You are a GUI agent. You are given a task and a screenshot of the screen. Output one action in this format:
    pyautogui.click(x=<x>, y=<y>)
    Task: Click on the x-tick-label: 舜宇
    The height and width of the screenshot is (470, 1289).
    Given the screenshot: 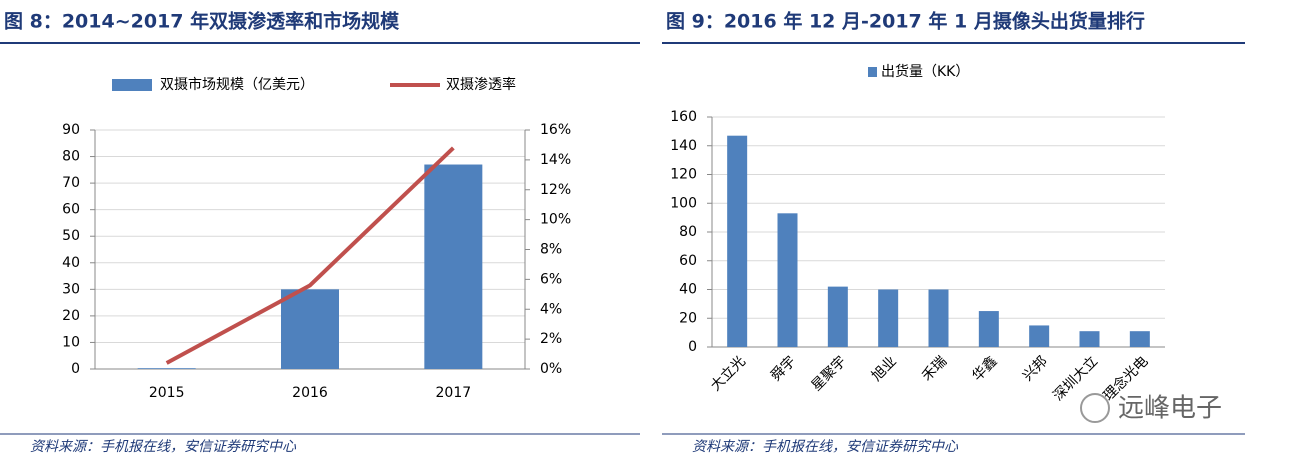 What is the action you would take?
    pyautogui.click(x=783, y=368)
    